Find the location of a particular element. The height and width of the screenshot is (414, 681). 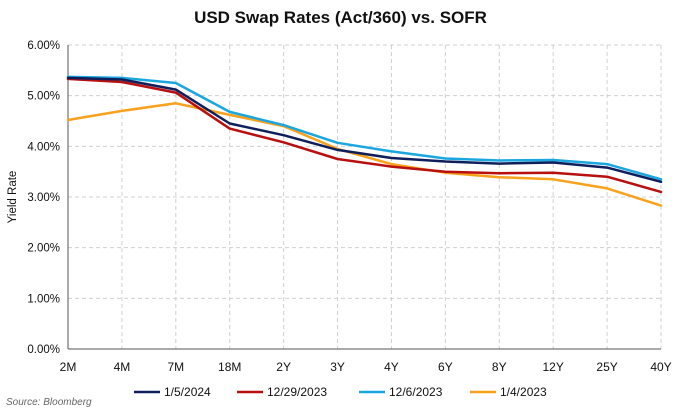

legend-label: 1/5/2024 is located at coordinates (187, 392).